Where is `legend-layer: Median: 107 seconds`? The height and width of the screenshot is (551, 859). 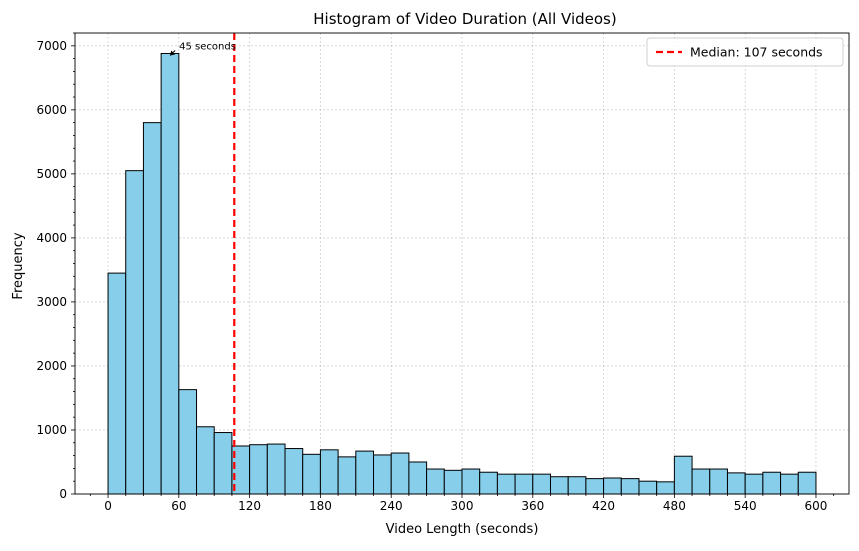
legend-layer: Median: 107 seconds is located at coordinates (745, 52).